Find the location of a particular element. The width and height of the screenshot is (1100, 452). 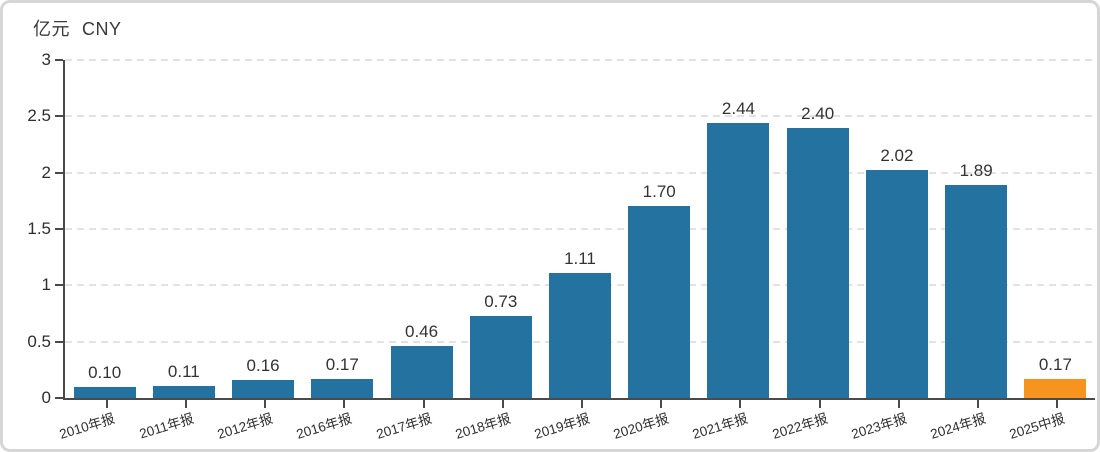

bar-value-label: 1.11 is located at coordinates (580, 258).